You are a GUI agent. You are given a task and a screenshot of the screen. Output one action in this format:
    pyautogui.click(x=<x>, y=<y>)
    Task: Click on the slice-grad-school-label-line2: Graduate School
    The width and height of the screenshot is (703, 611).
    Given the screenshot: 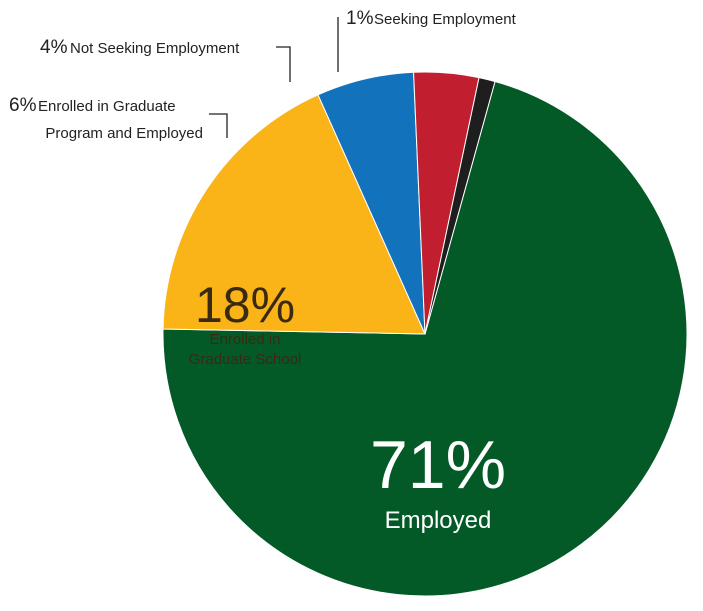 What is the action you would take?
    pyautogui.click(x=245, y=359)
    